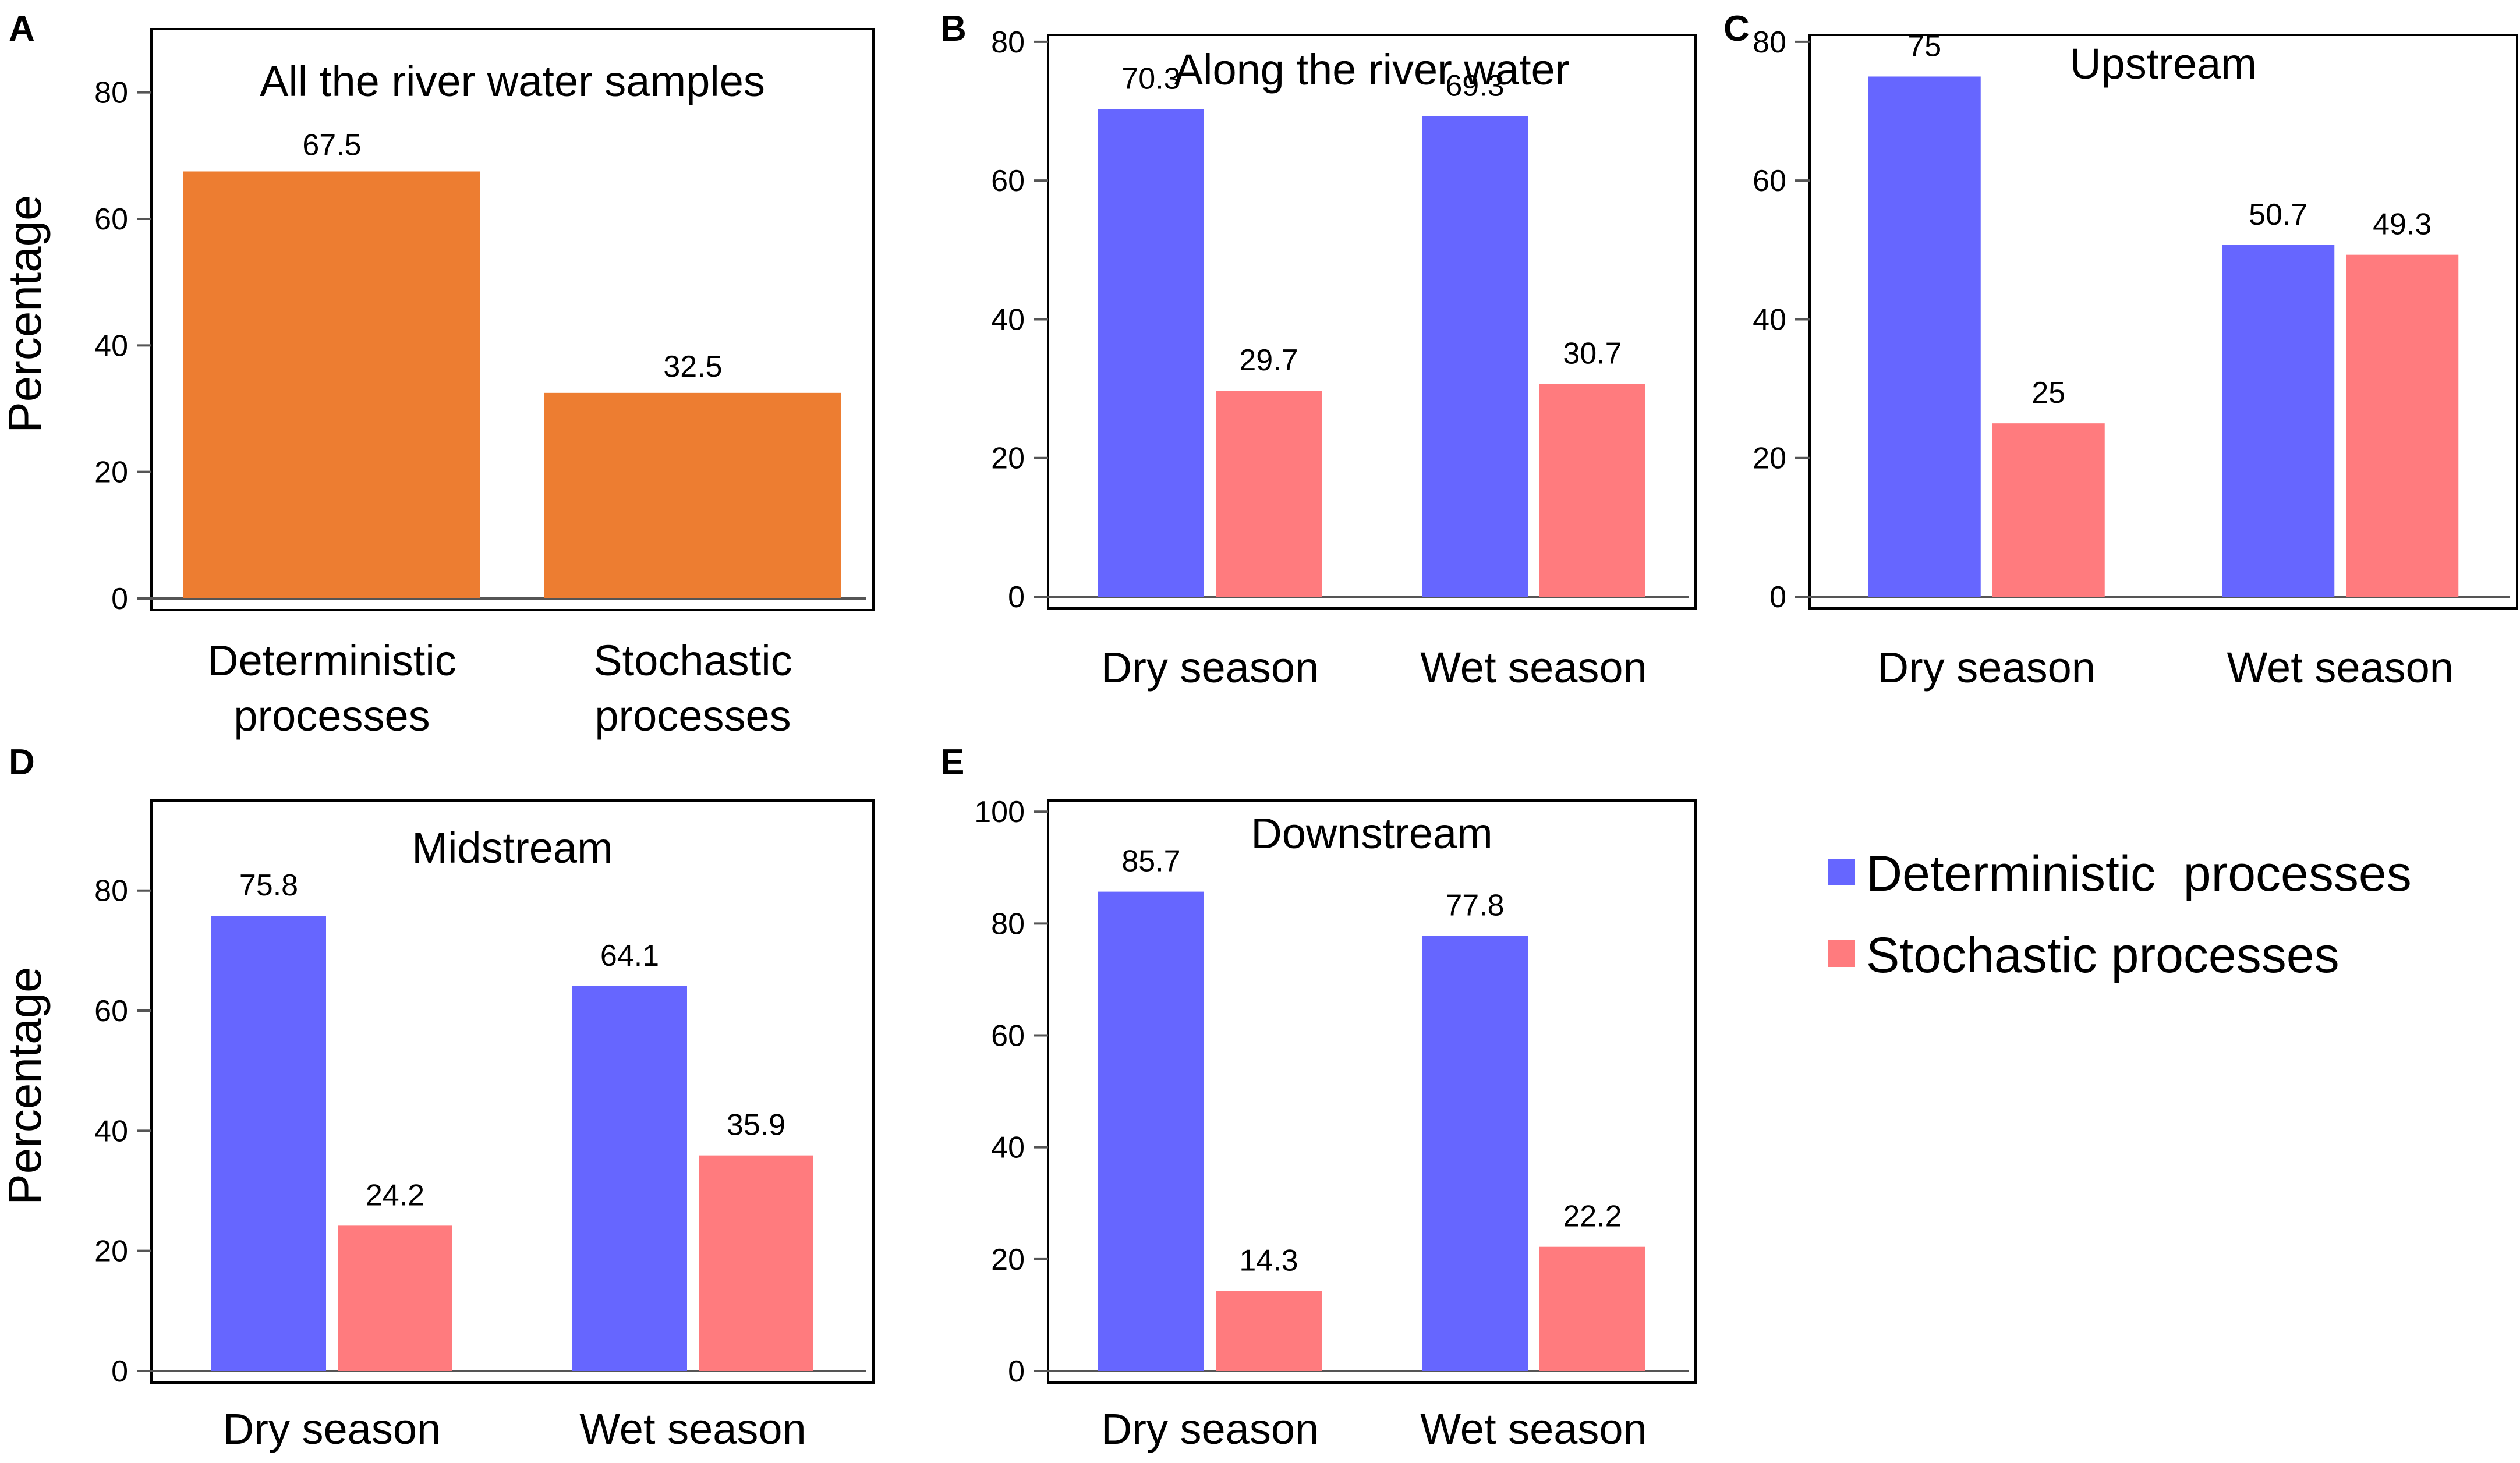 Image resolution: width=2520 pixels, height=1463 pixels. I want to click on chart-title: Upstream, so click(2163, 64).